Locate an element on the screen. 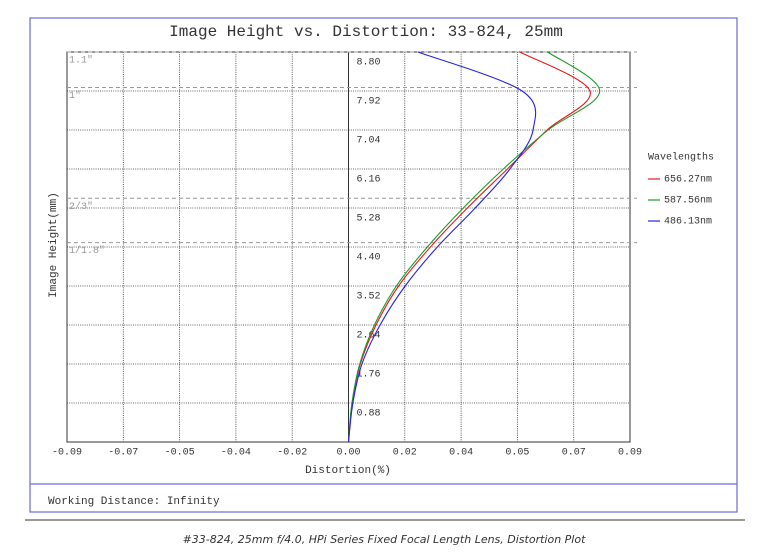 The height and width of the screenshot is (554, 764). x-tick-label: -0.07 is located at coordinates (123, 453).